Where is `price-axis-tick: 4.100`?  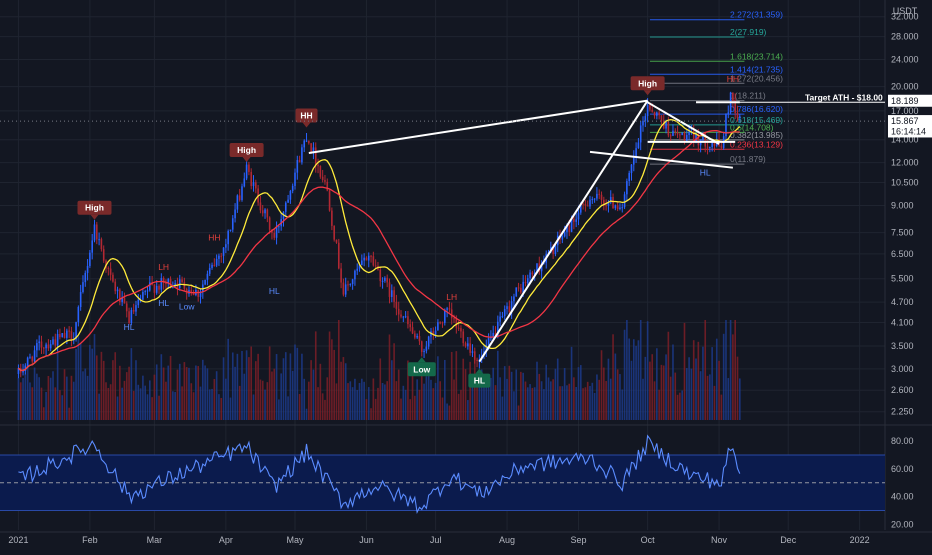
price-axis-tick: 4.100 is located at coordinates (902, 322).